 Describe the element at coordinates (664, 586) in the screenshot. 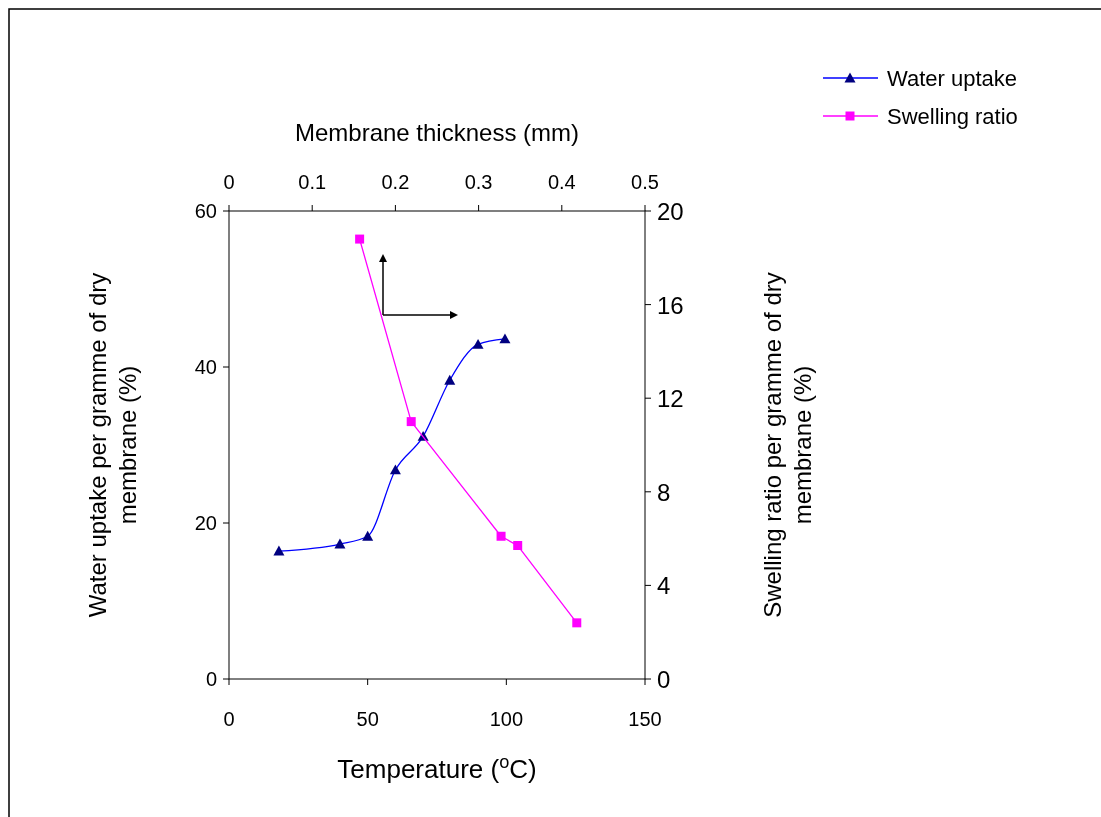

I see `y2-tick-label: 4` at that location.